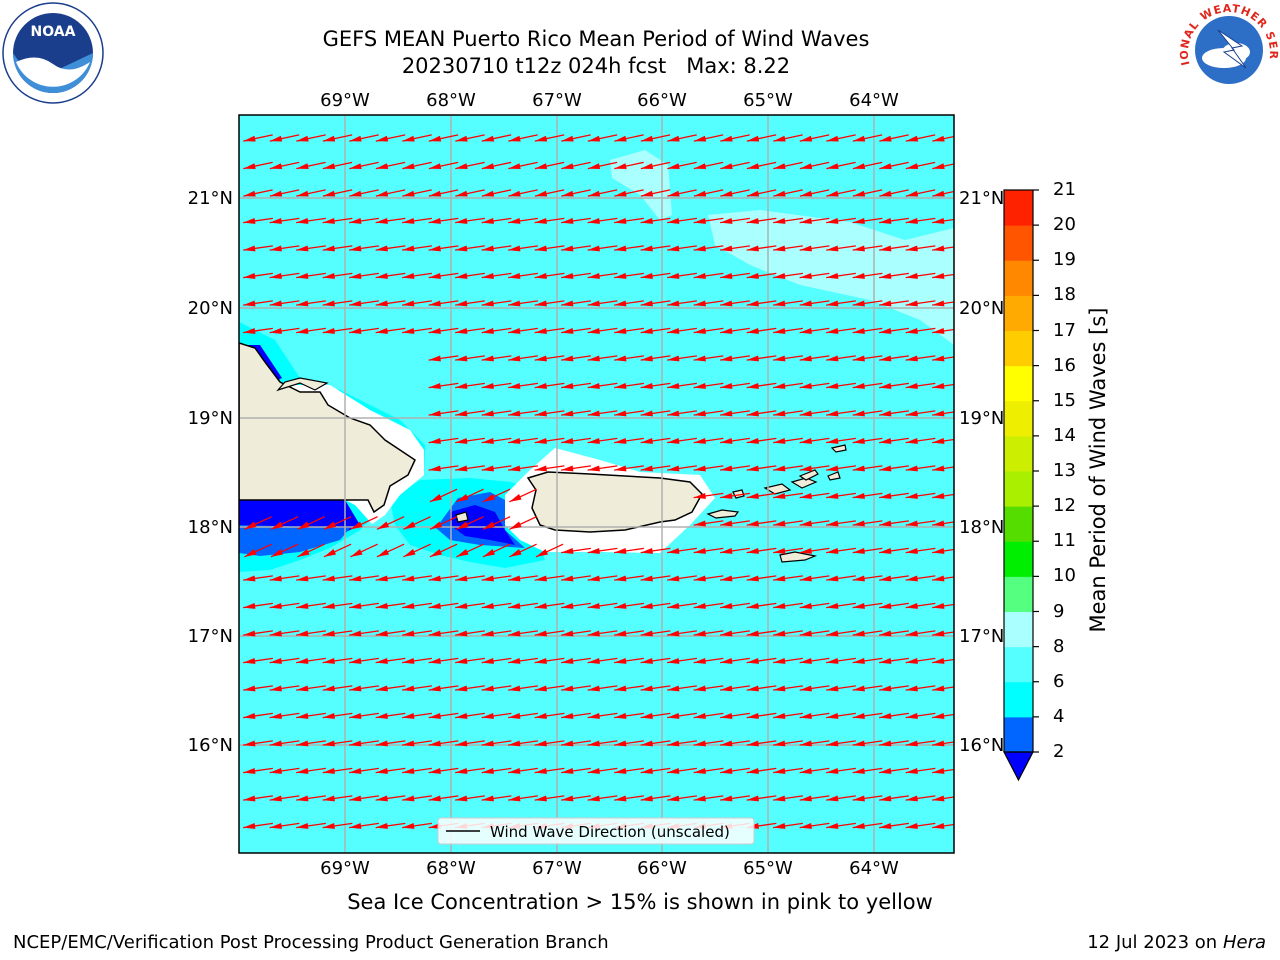 The width and height of the screenshot is (1280, 960). What do you see at coordinates (345, 100) in the screenshot?
I see `lon-label-top: 69°W` at bounding box center [345, 100].